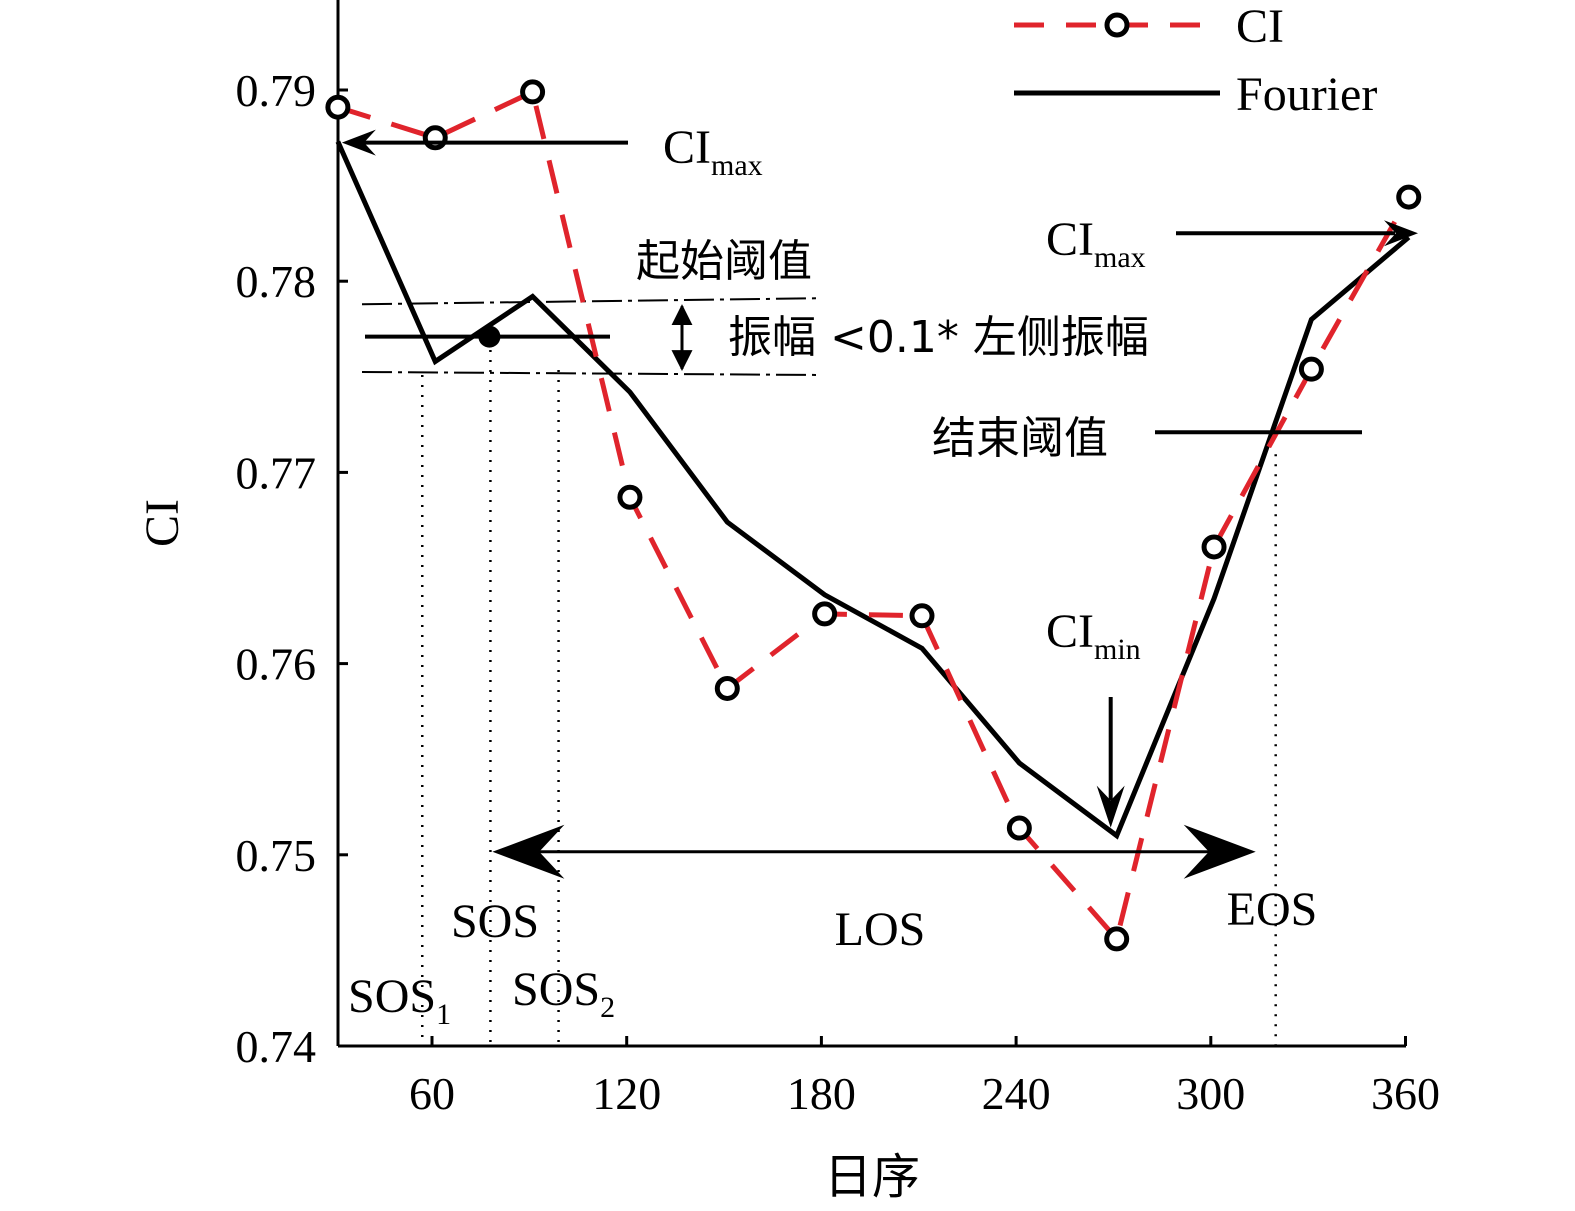 This screenshot has height=1211, width=1575. Describe the element at coordinates (821, 1093) in the screenshot. I see `x-tick-label: 180` at that location.